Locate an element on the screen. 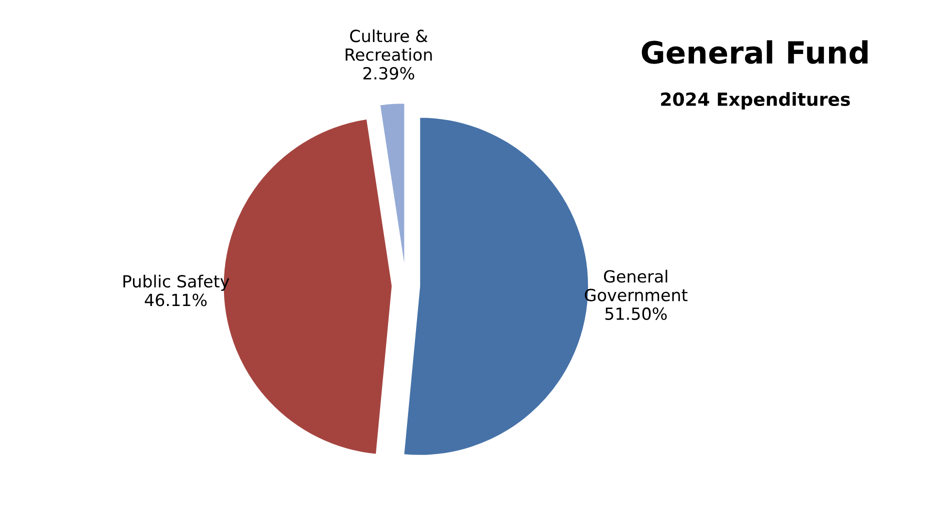  slice-label: Culture & Recreation is located at coordinates (389, 45).